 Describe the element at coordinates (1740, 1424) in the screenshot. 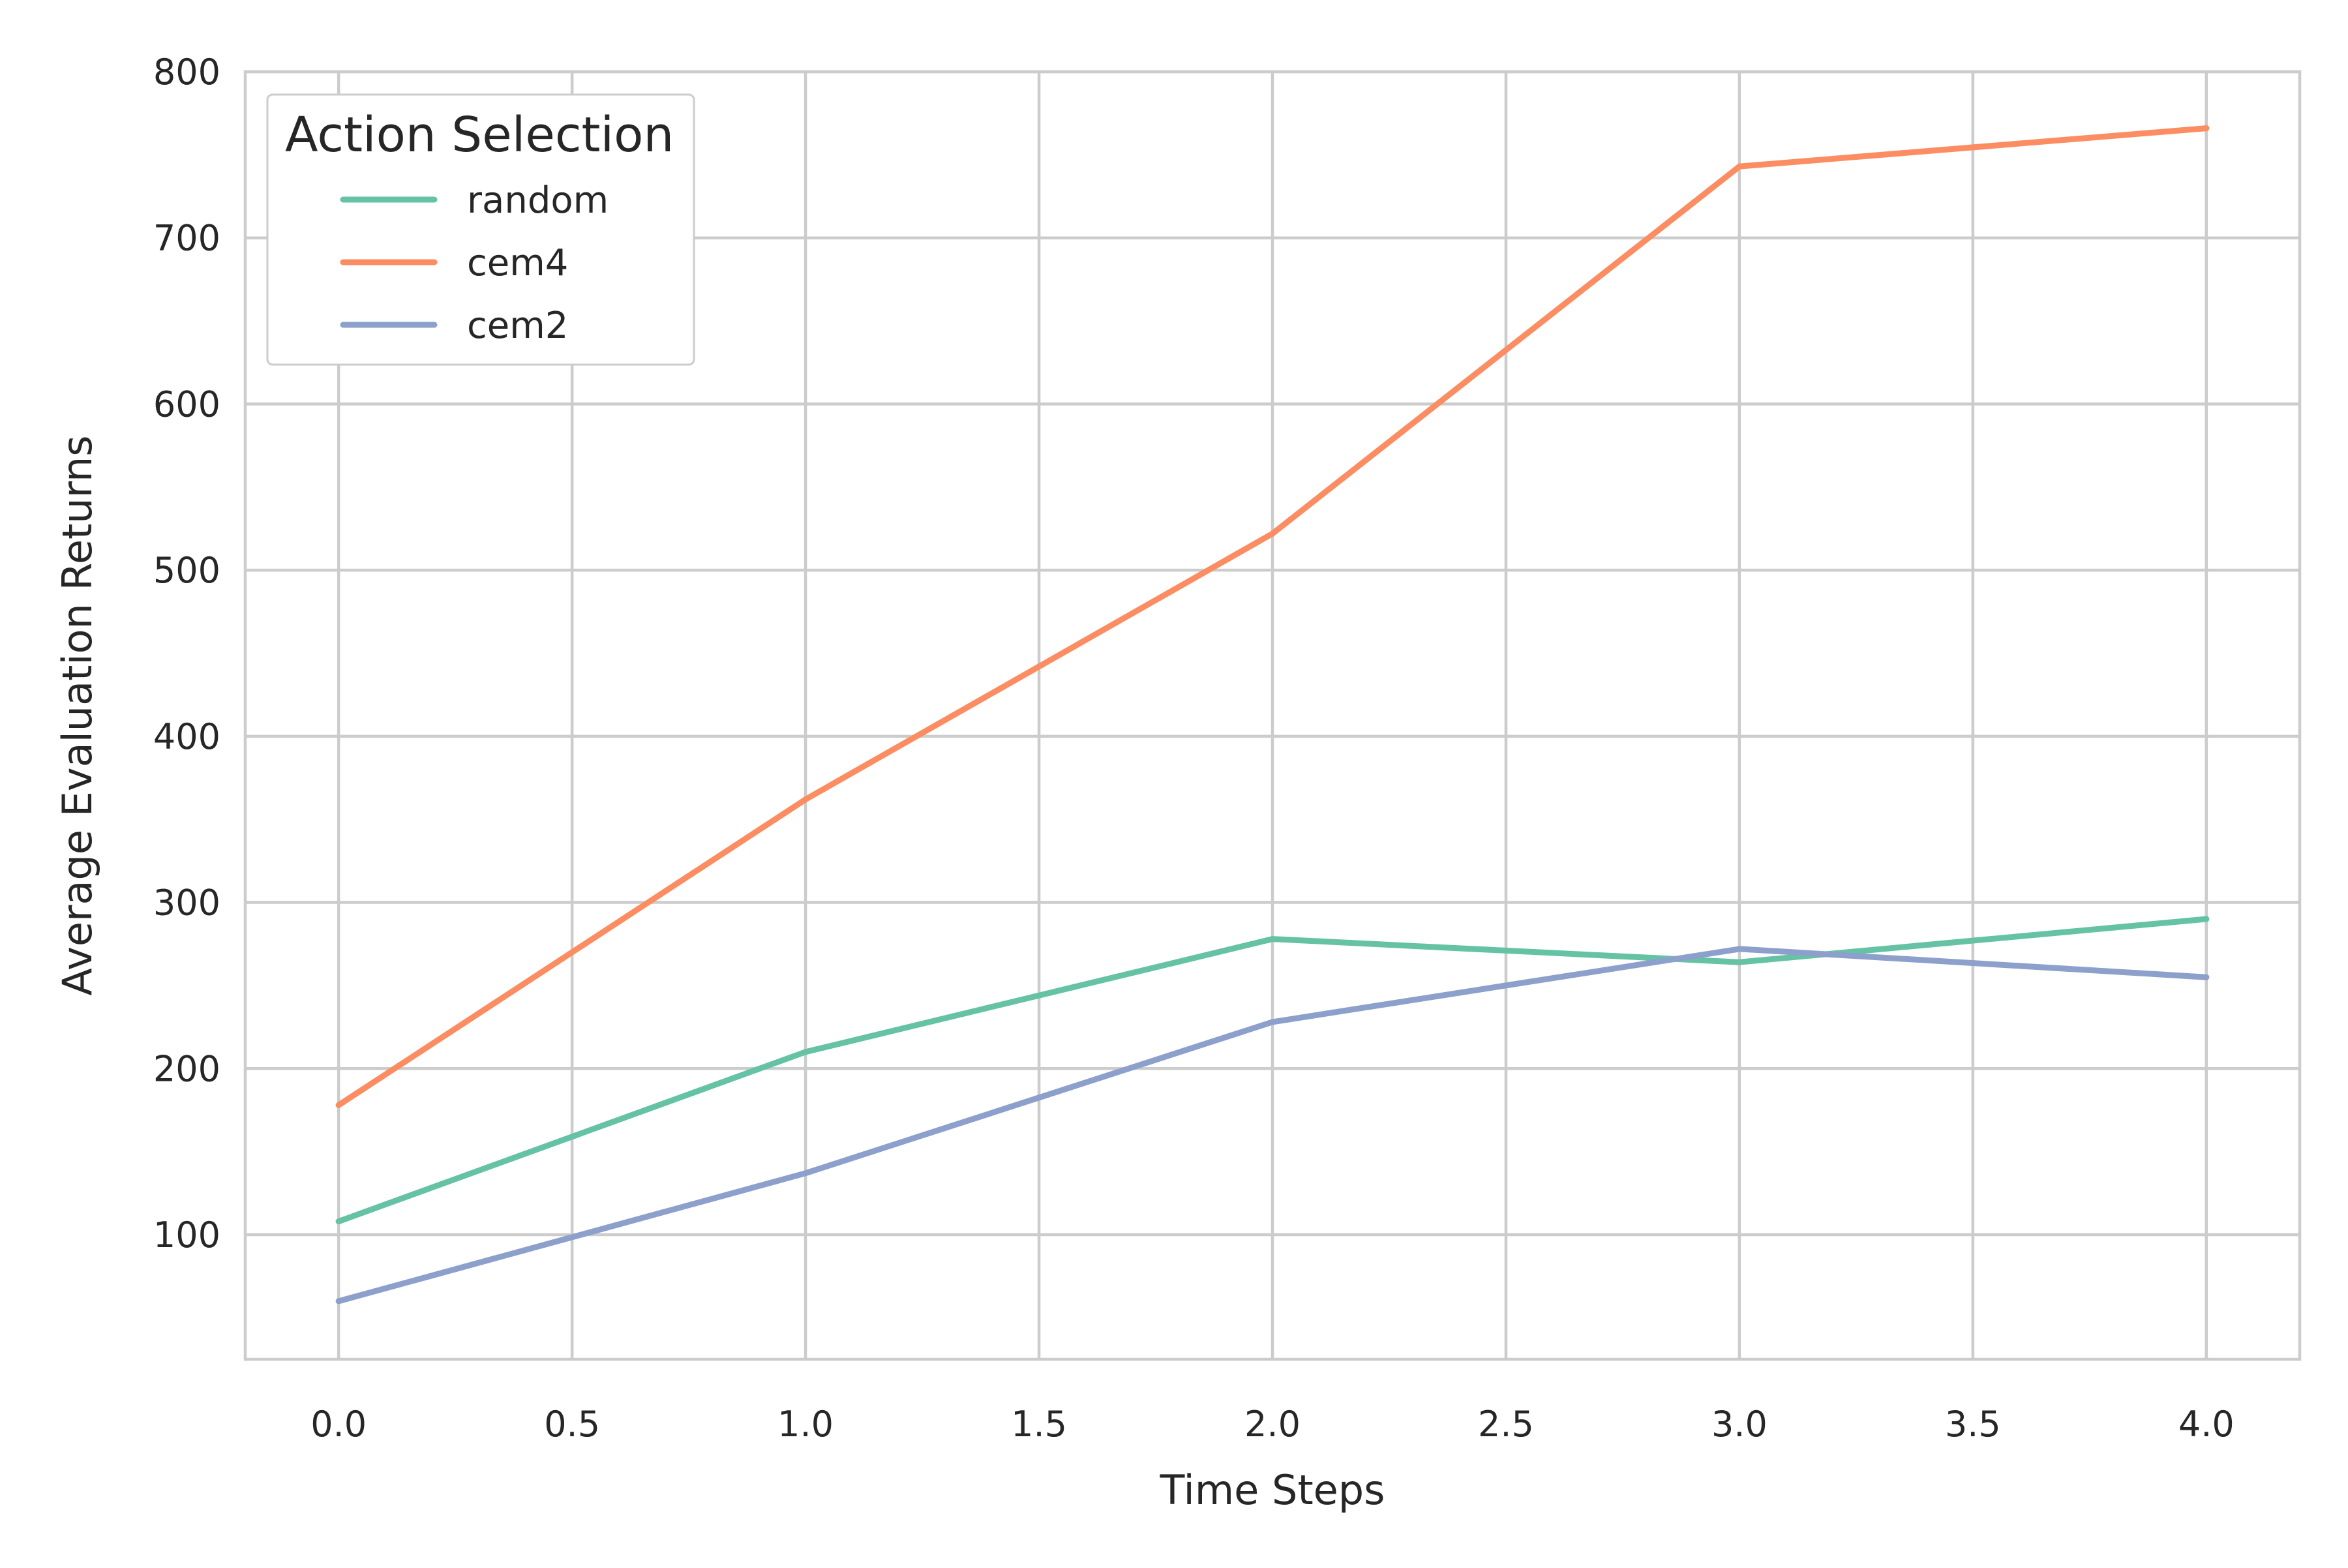

I see `x-tick-label: 3.0` at that location.